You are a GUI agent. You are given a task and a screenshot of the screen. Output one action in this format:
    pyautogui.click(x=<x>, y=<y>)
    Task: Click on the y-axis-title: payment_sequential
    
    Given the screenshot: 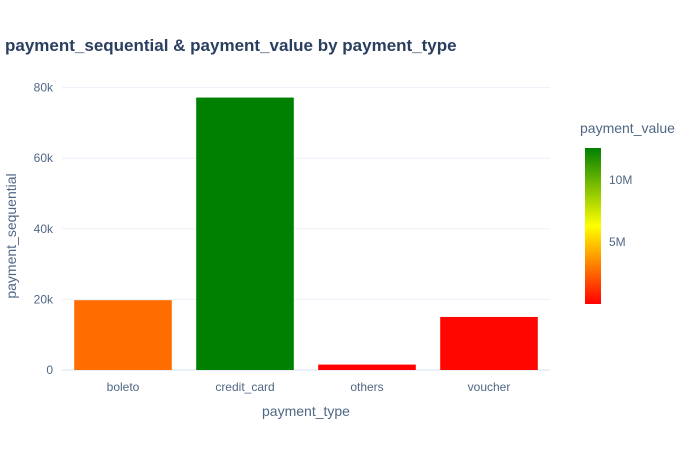 What is the action you would take?
    pyautogui.click(x=11, y=235)
    